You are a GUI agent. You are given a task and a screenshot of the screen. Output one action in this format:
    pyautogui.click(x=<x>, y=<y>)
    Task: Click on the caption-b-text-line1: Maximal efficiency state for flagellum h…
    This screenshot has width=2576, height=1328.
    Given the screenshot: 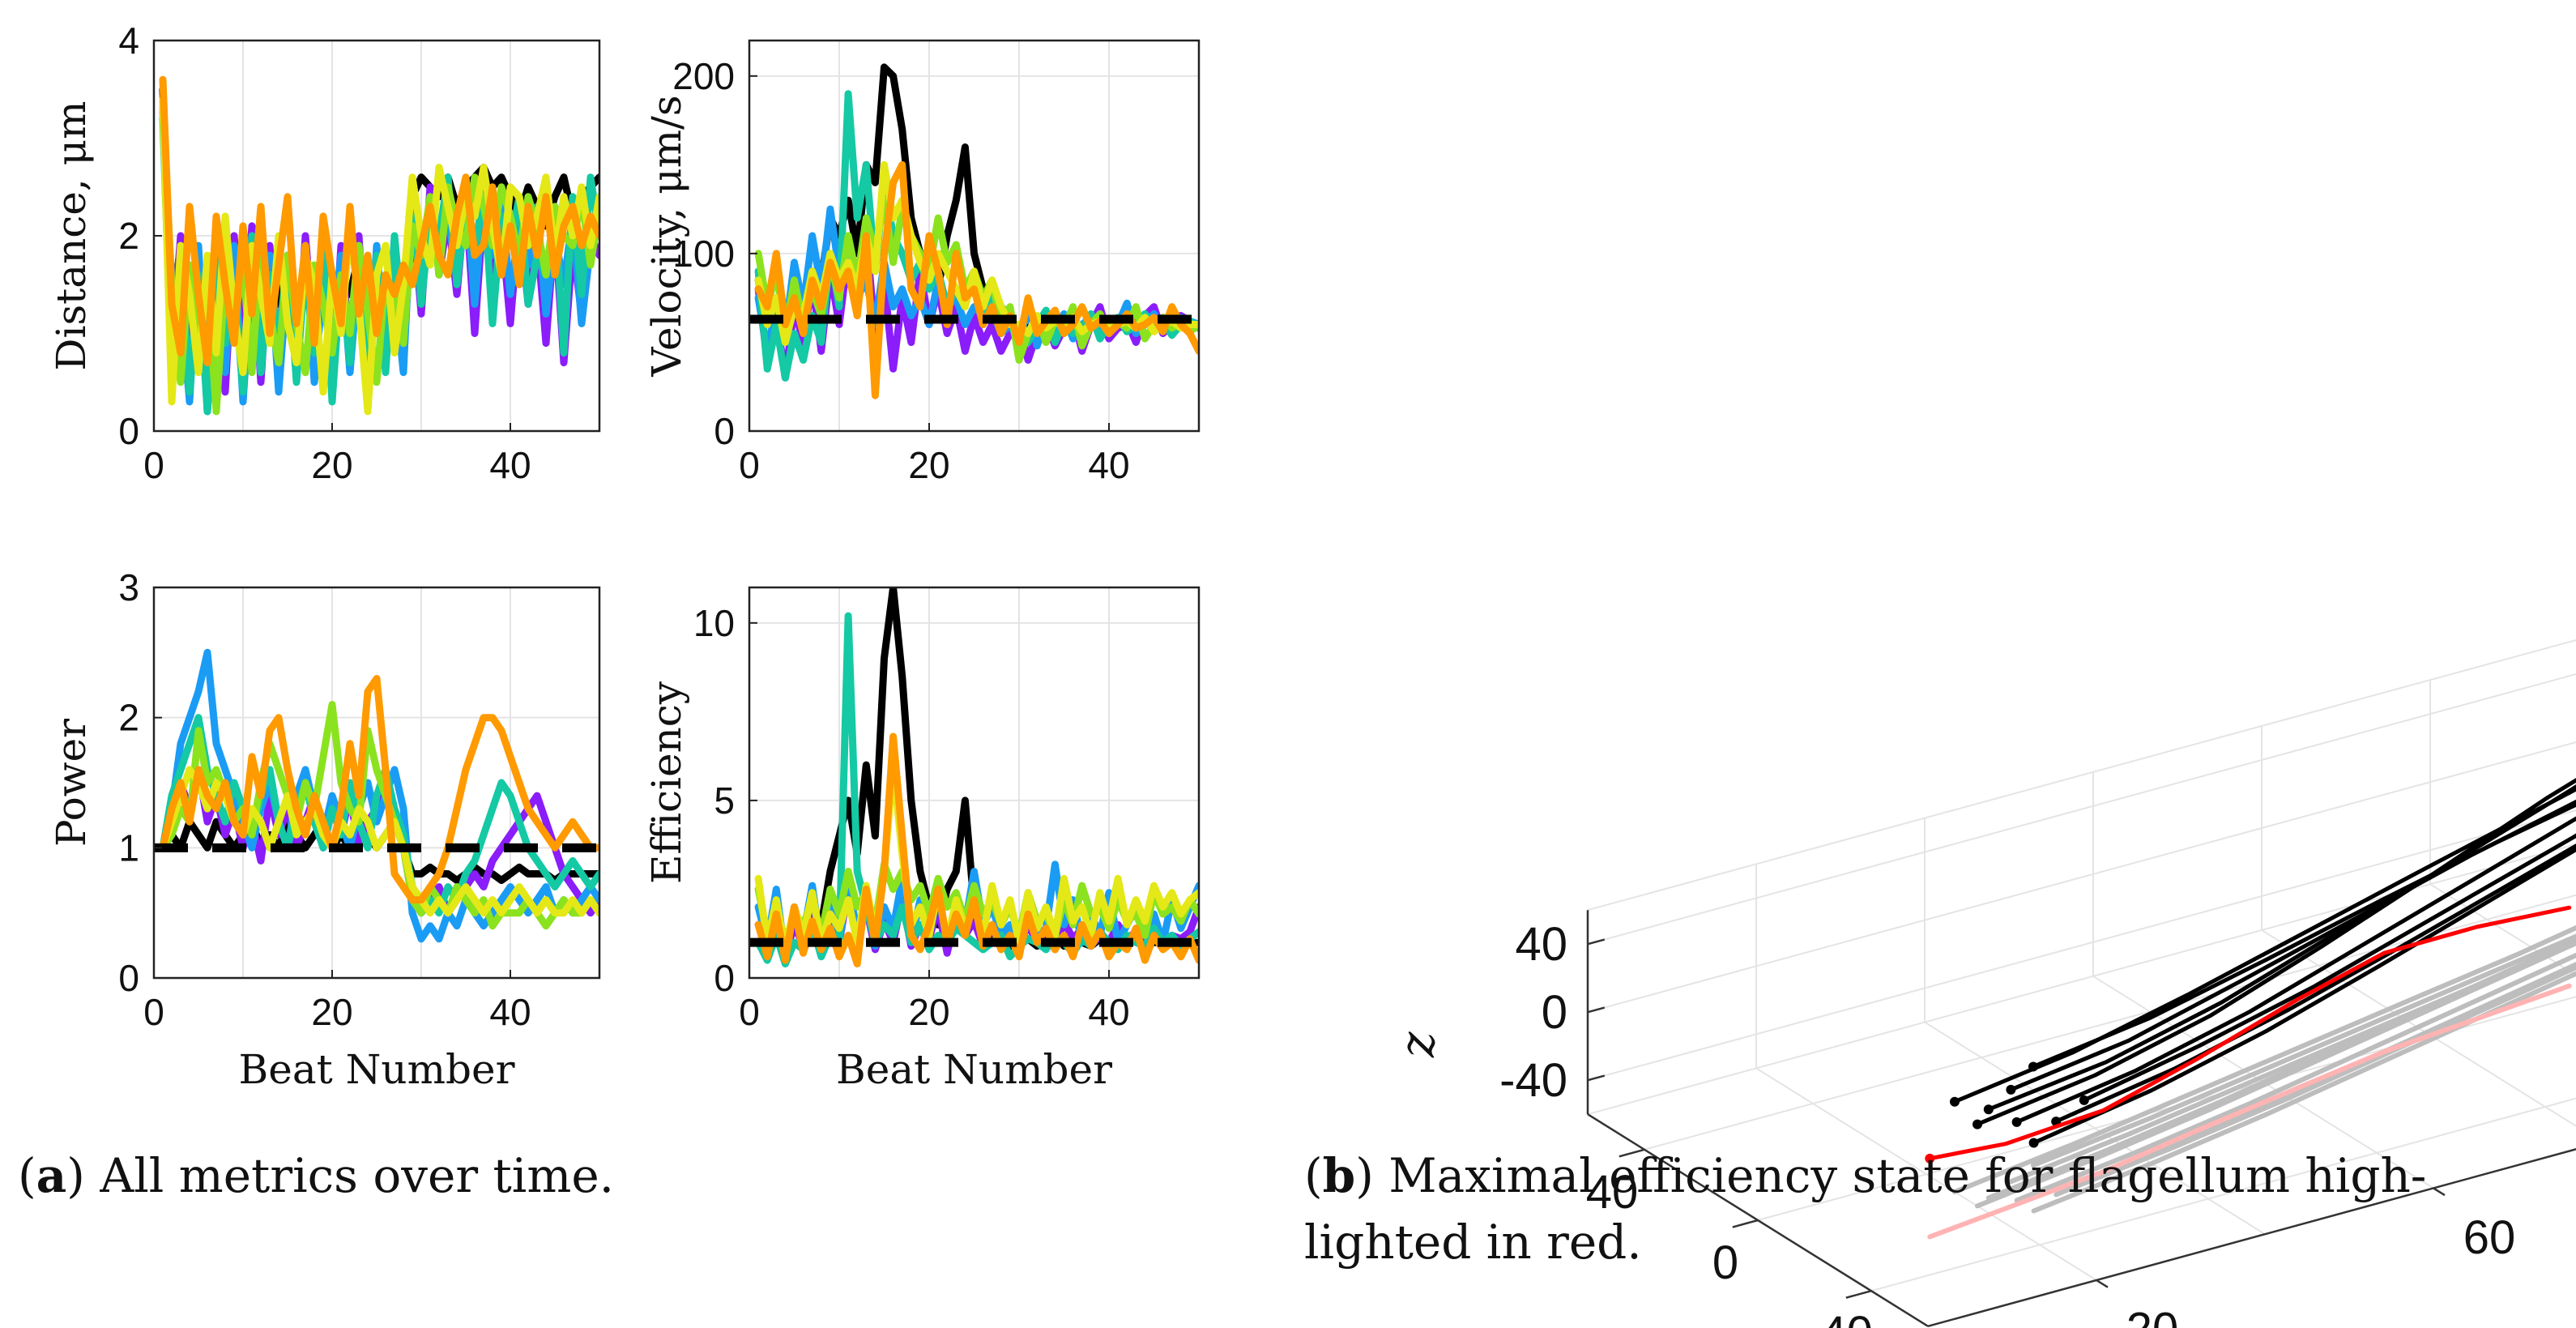 What is the action you would take?
    pyautogui.click(x=1908, y=1175)
    